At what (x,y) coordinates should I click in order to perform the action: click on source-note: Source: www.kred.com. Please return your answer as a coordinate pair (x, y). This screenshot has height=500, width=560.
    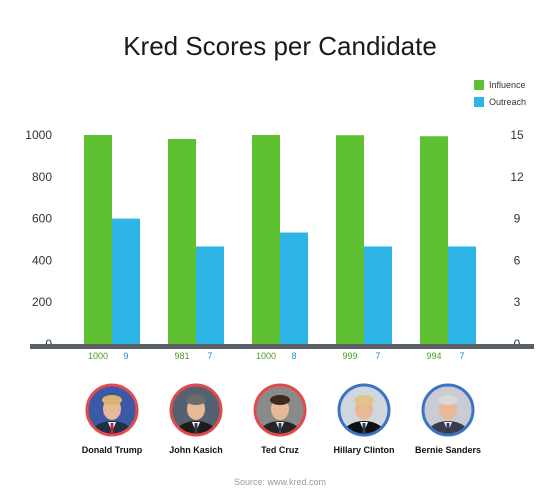
    Looking at the image, I should click on (280, 482).